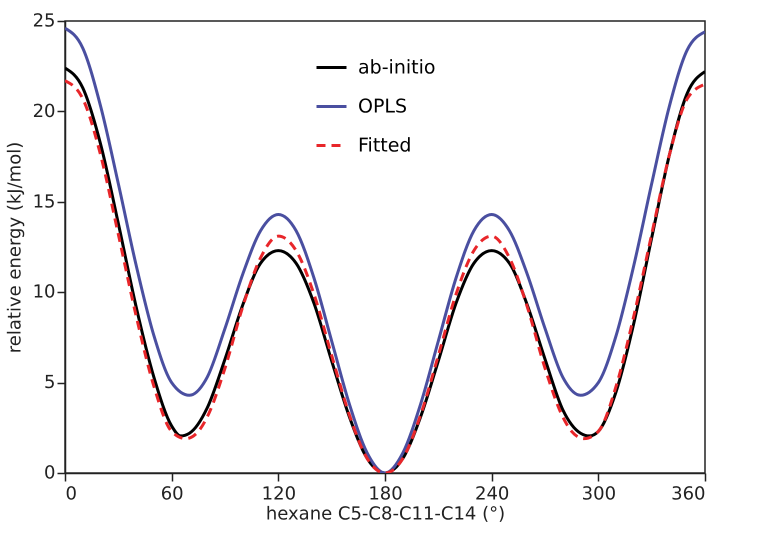 This screenshot has width=781, height=552. Describe the element at coordinates (385, 145) in the screenshot. I see `legend-label: Fitted` at that location.